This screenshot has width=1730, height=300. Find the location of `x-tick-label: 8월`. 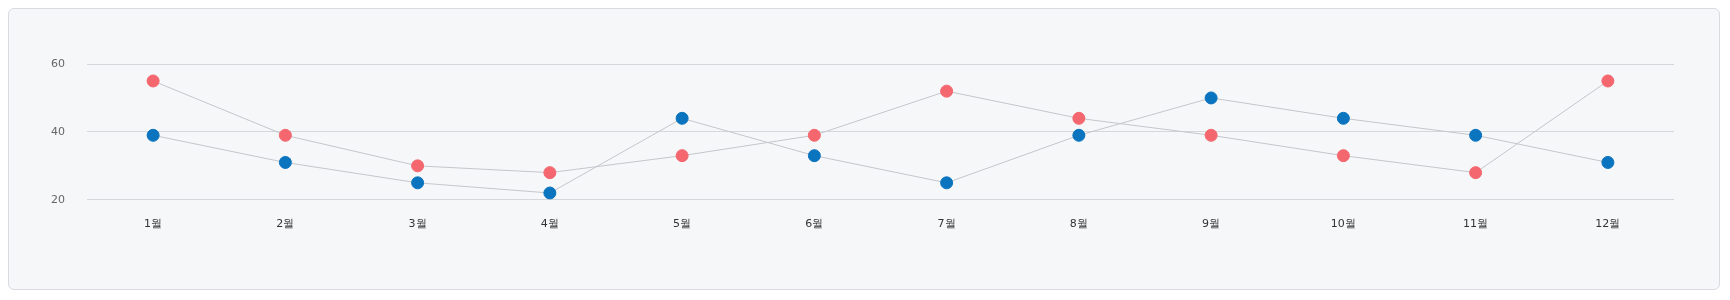

x-tick-label: 8월 is located at coordinates (1078, 224).